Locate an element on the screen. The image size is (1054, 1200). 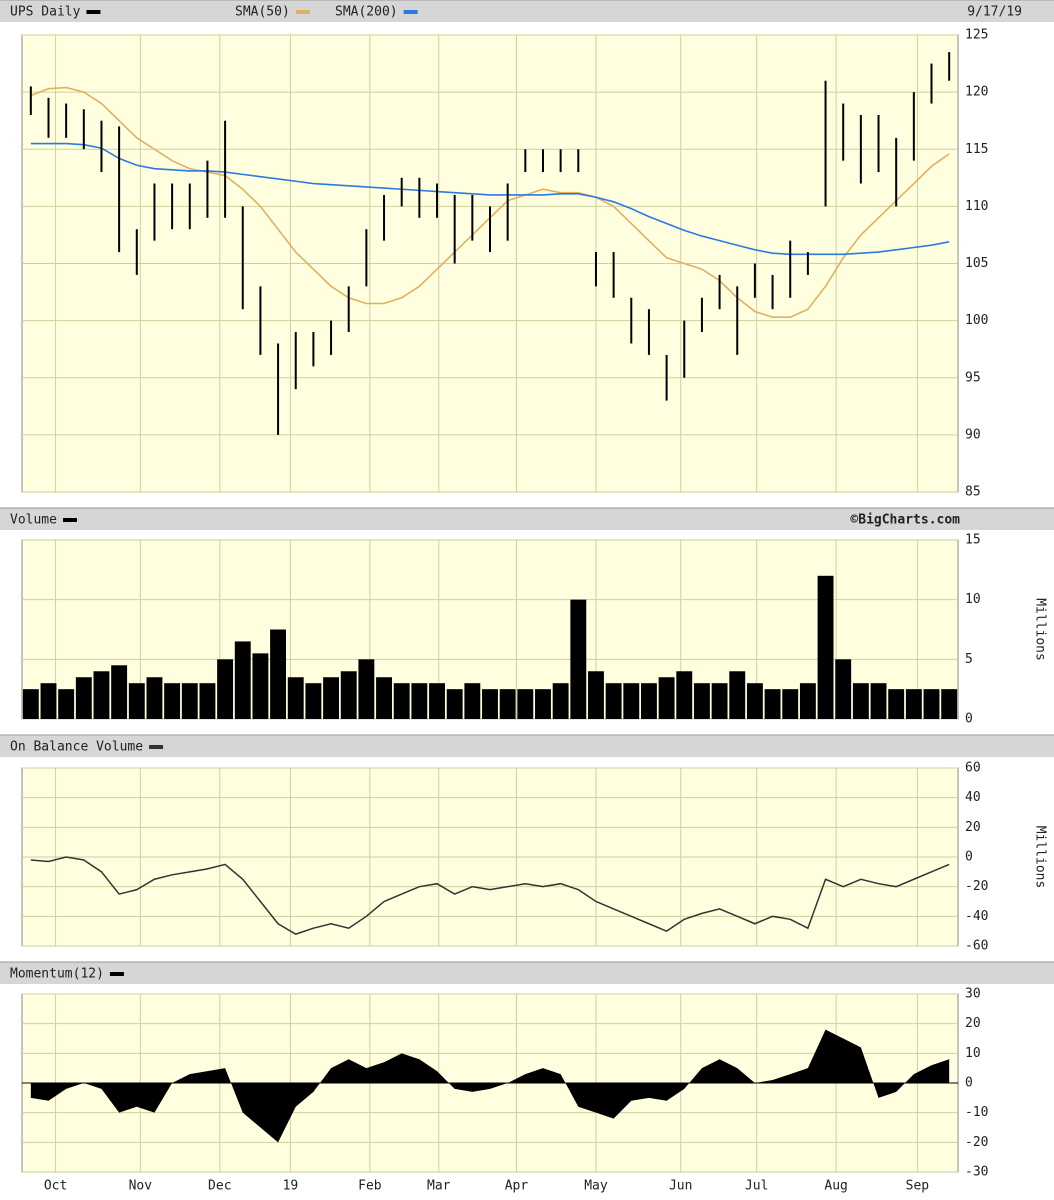
panel-title: Volume is located at coordinates (33, 520).